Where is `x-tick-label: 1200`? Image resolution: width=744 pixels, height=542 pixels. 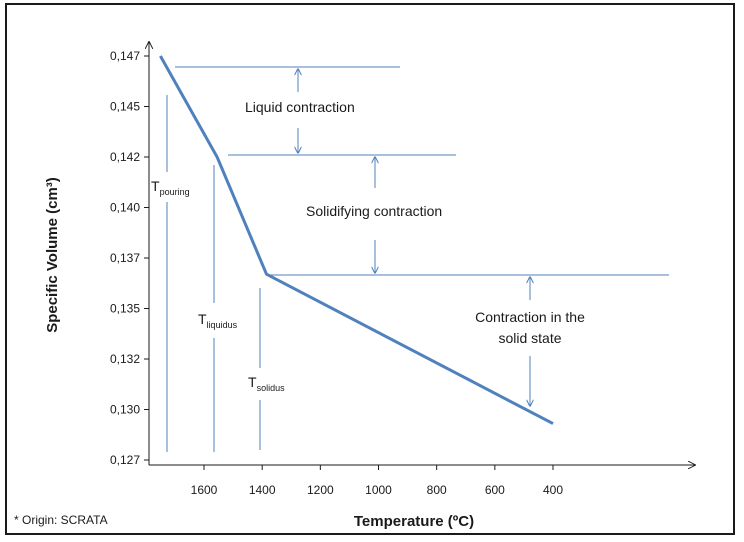
x-tick-label: 1200 is located at coordinates (320, 490).